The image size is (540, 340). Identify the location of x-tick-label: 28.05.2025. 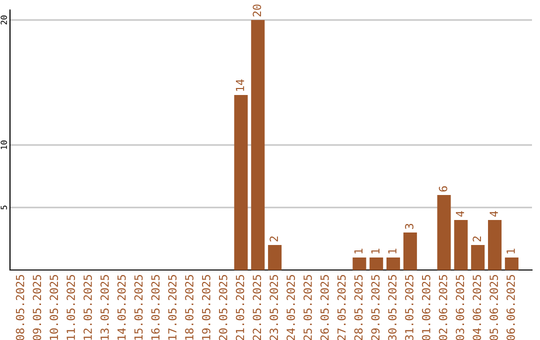
(358, 307).